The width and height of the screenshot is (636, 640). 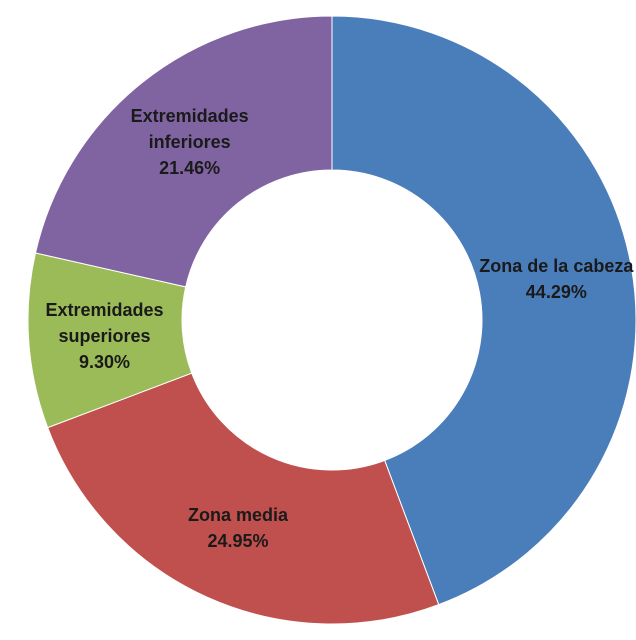 What do you see at coordinates (556, 292) in the screenshot?
I see `value-label: 44.29%` at bounding box center [556, 292].